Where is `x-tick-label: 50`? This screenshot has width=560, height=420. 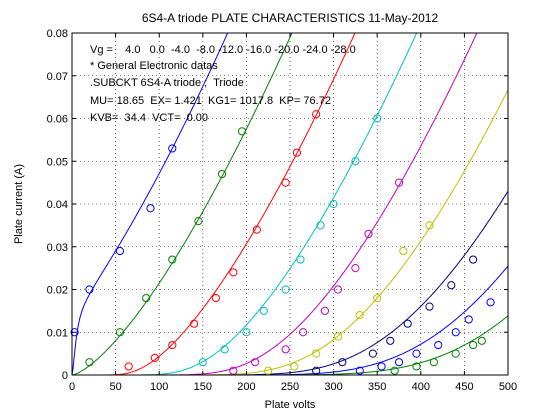 x-tick-label: 50 is located at coordinates (115, 387).